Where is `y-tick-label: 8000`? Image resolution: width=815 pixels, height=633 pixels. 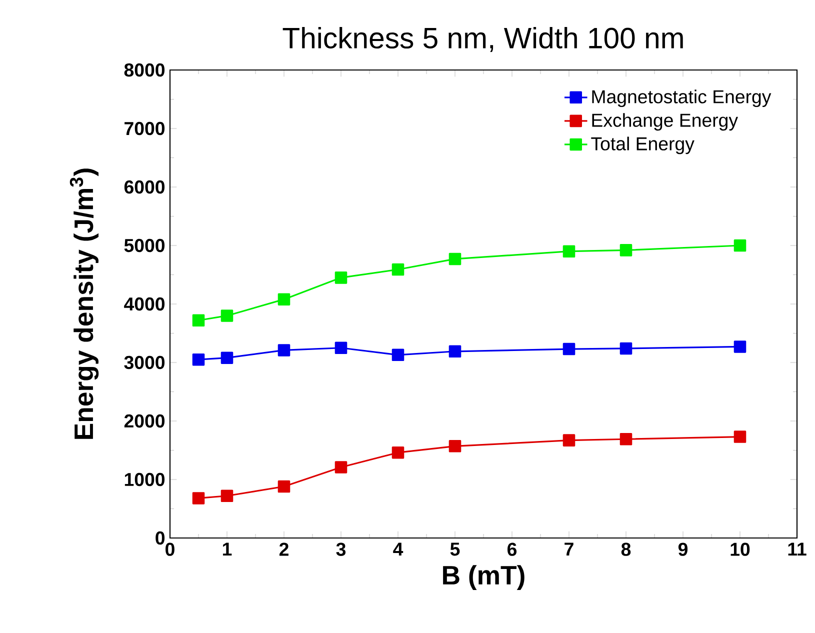
y-tick-label: 8000 is located at coordinates (144, 70).